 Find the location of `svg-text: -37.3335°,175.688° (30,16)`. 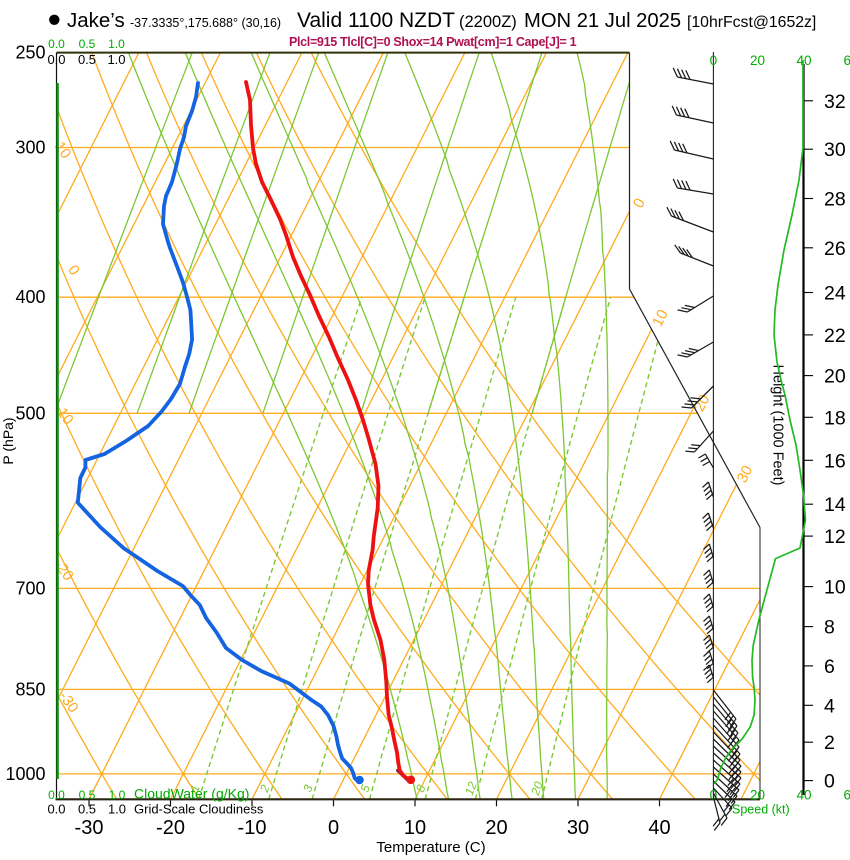

svg-text: -37.3335°,175.688° (30,16) is located at coordinates (205, 23).